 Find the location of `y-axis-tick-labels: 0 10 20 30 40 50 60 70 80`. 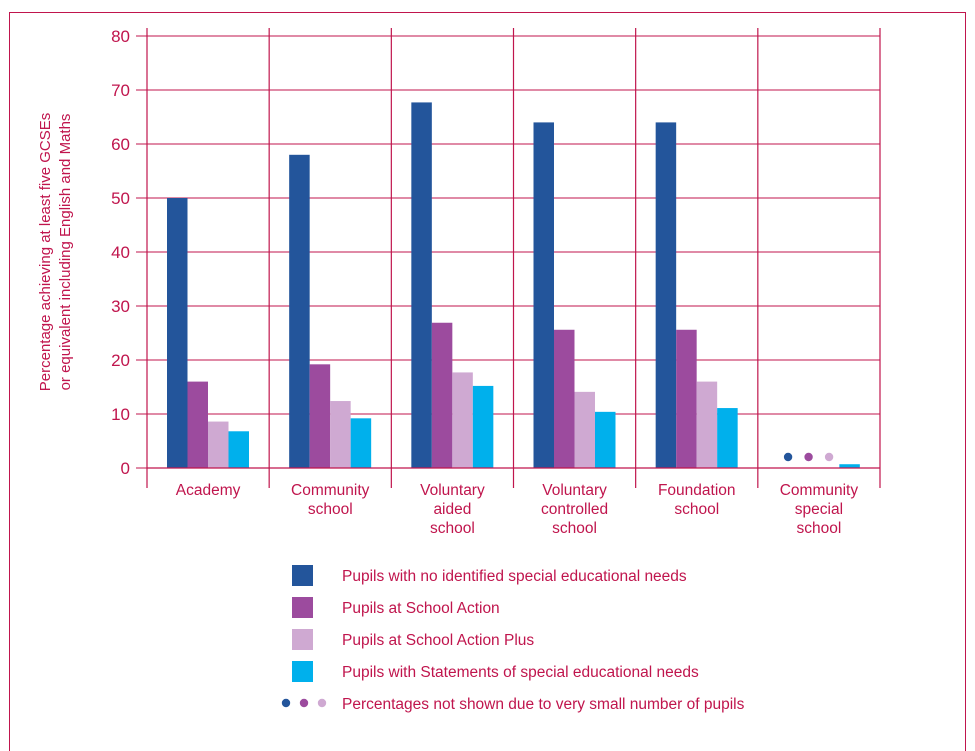

y-axis-tick-labels: 0 10 20 30 40 50 60 70 80 is located at coordinates (120, 252).